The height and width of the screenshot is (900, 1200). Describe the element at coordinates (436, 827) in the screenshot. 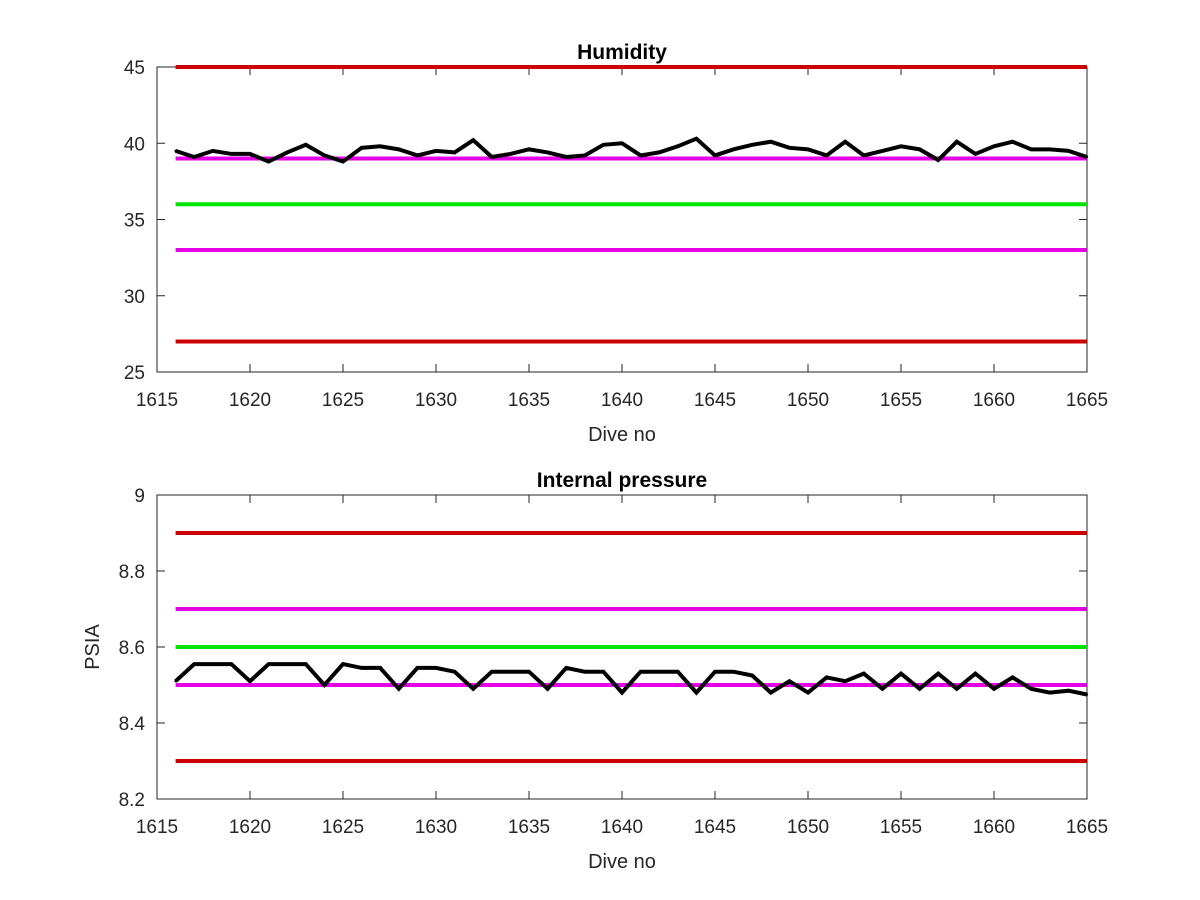

I see `internal-pressure-x-tick-label: 1630` at that location.